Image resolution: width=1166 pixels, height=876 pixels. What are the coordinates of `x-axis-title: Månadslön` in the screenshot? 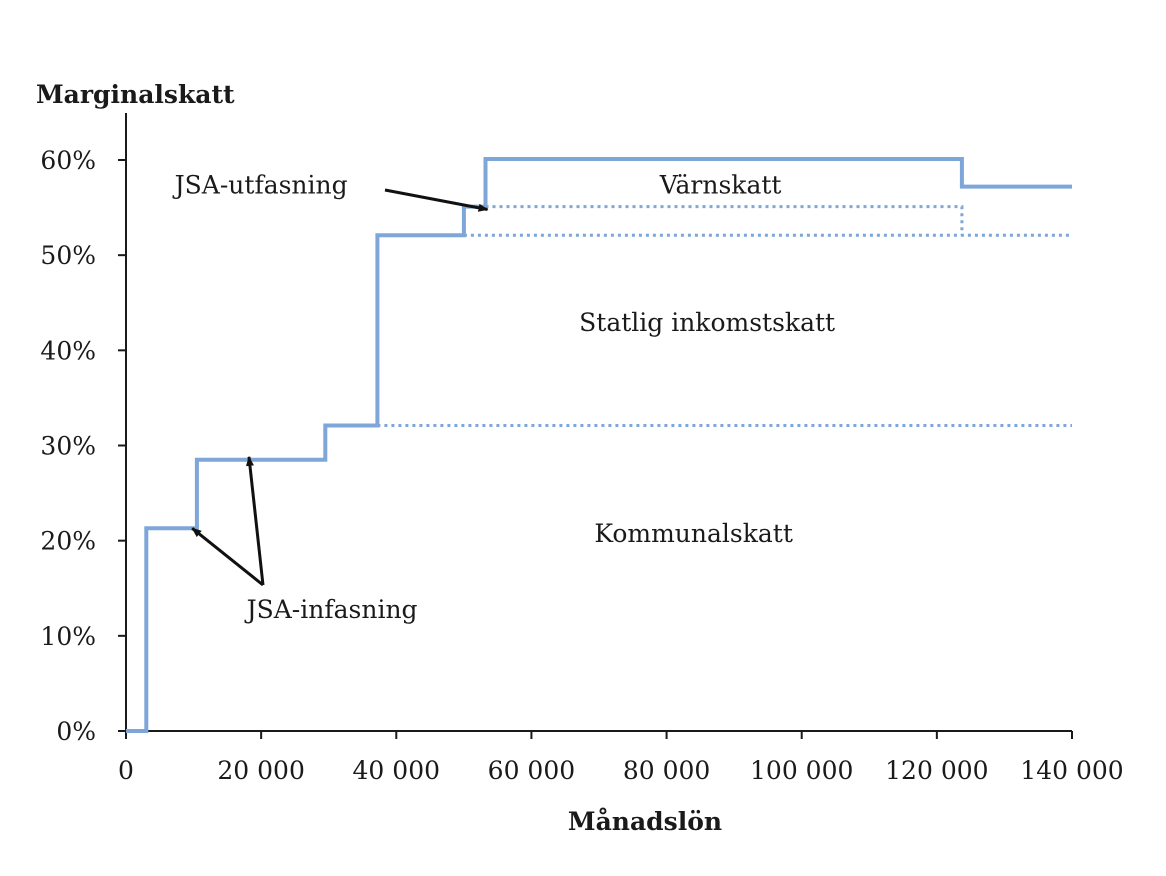 It's located at (645, 821).